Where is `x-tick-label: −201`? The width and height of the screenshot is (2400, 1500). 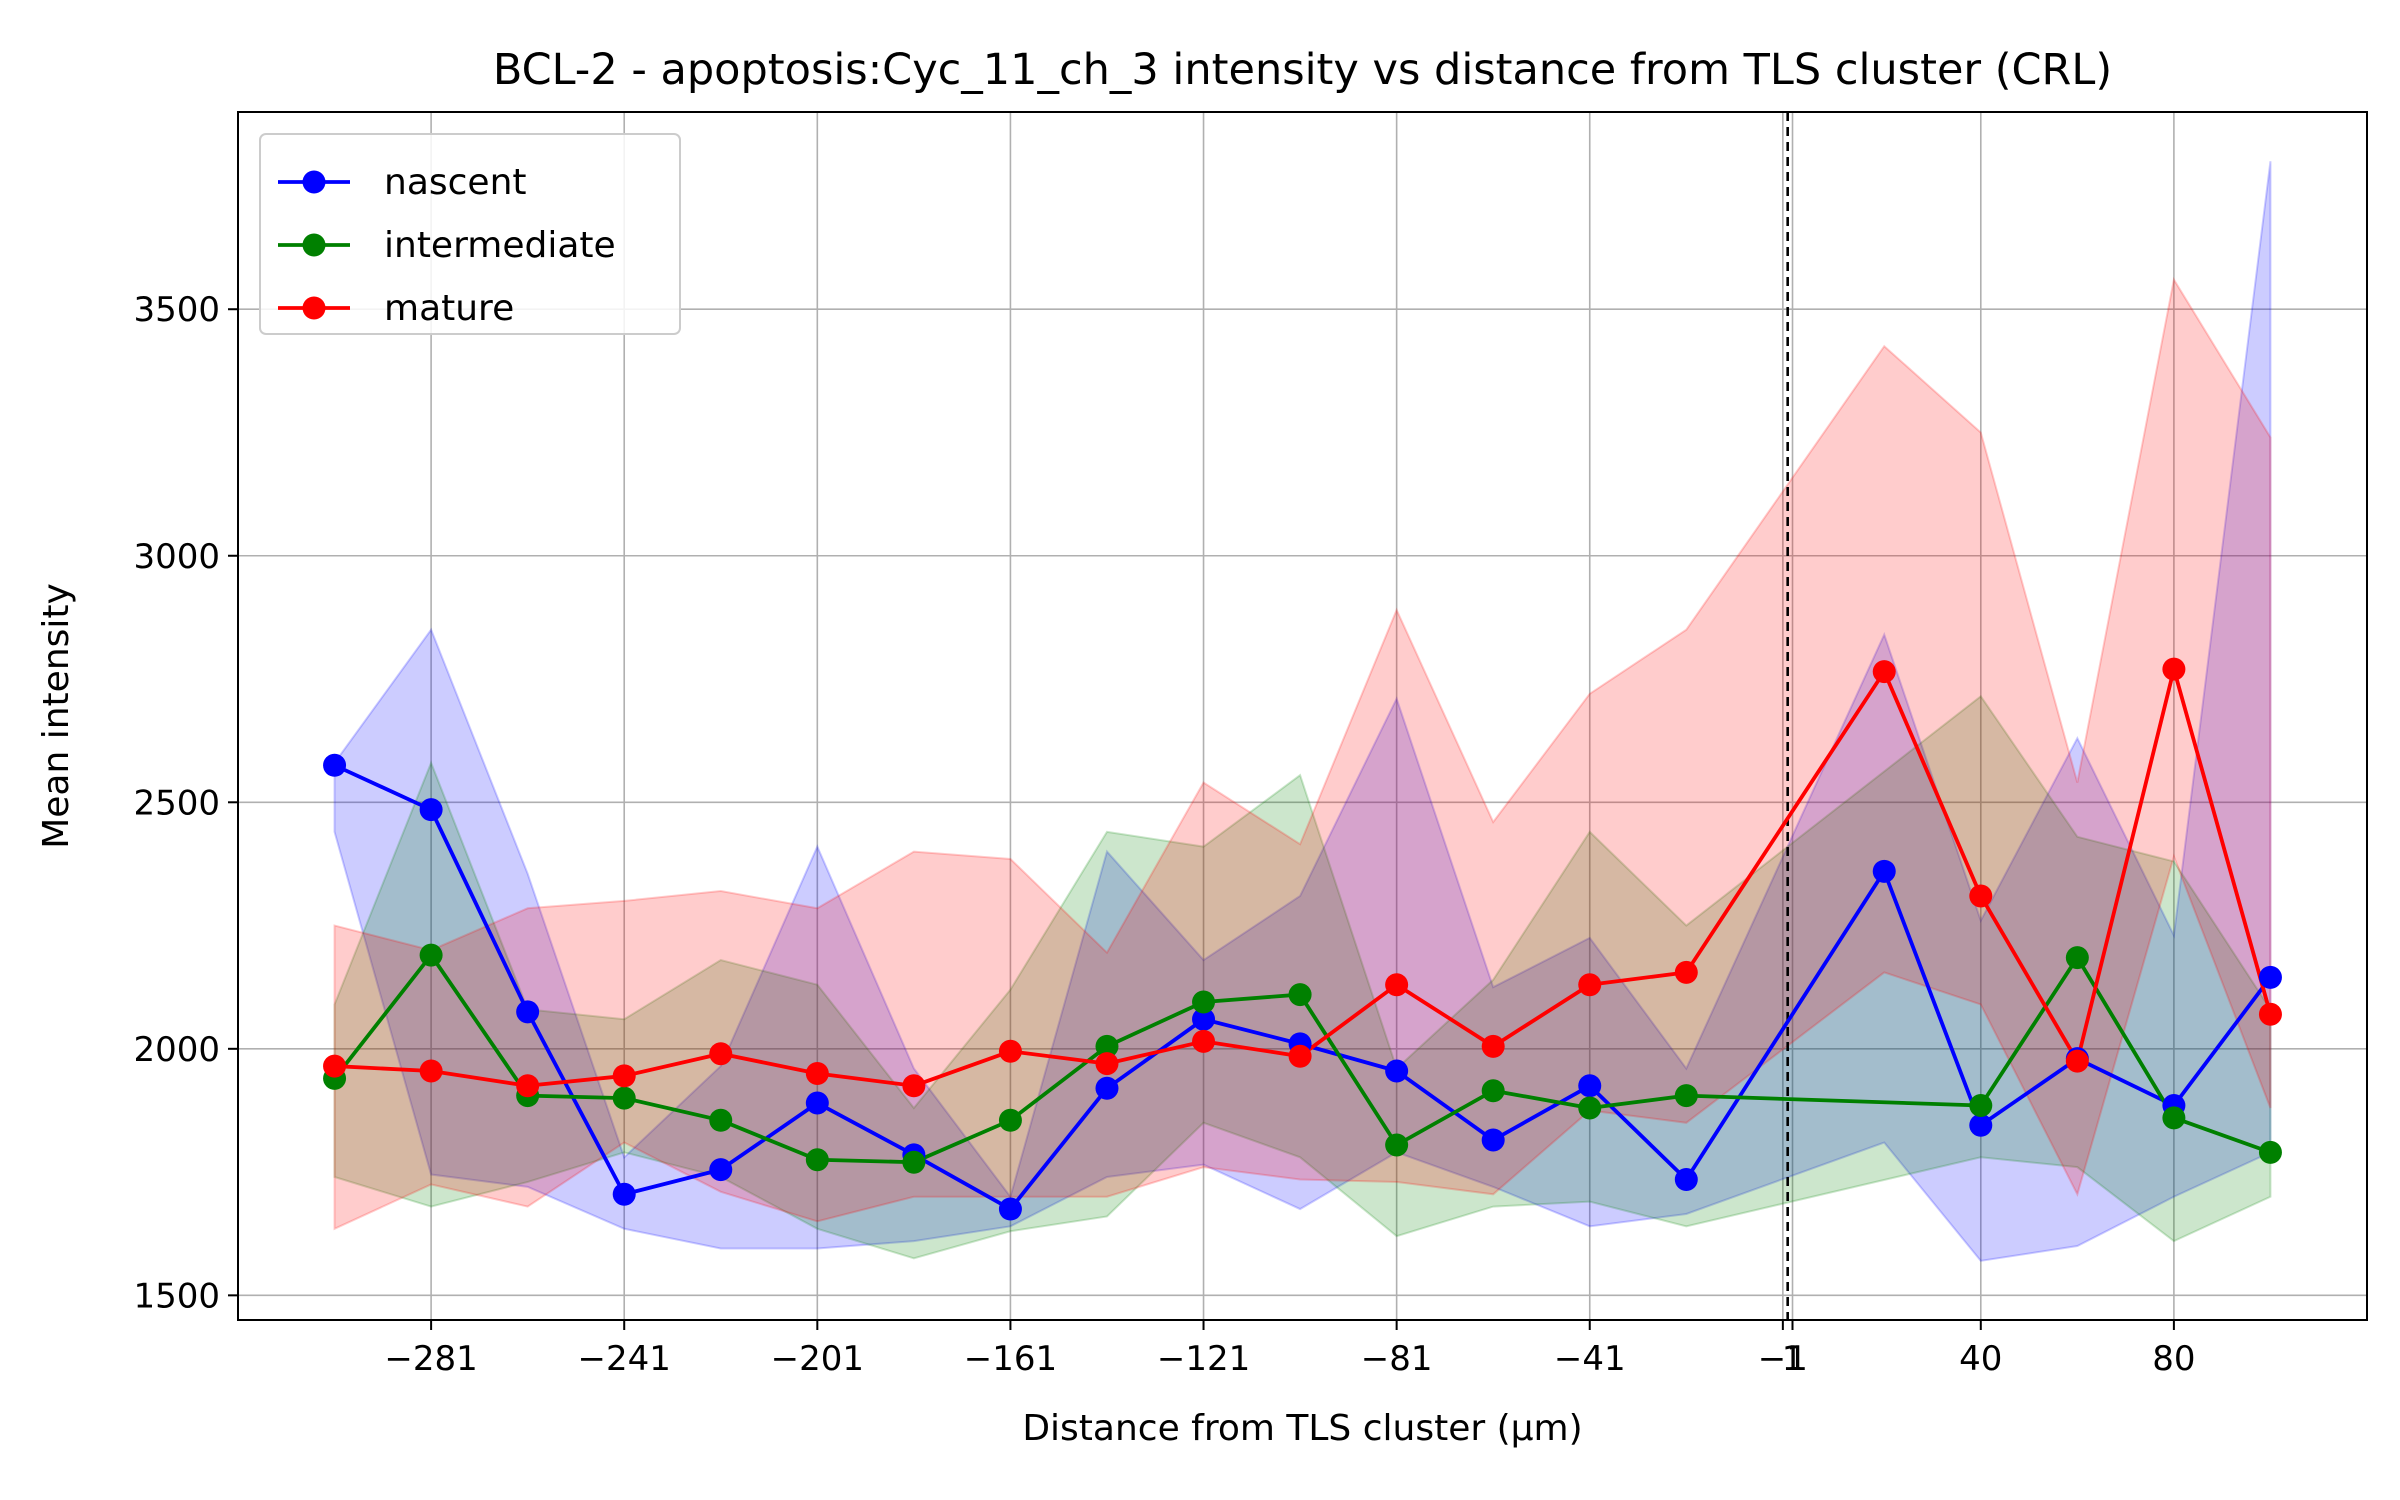
x-tick-label: −201 is located at coordinates (817, 1359).